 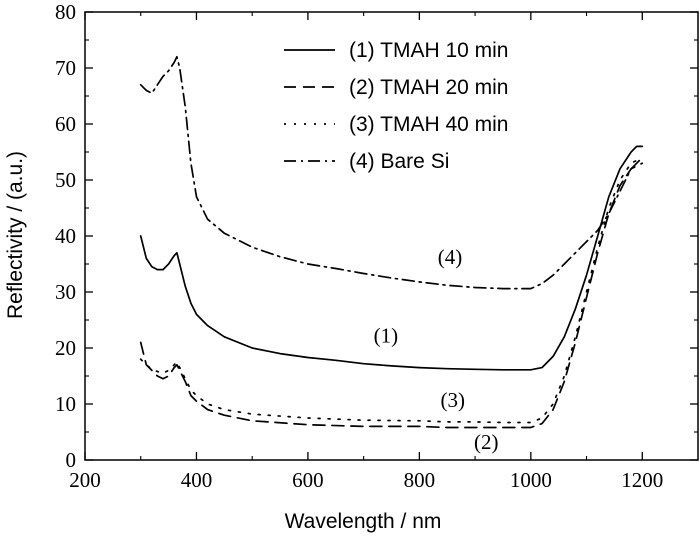 What do you see at coordinates (450, 257) in the screenshot?
I see `series-annotation: (4)` at bounding box center [450, 257].